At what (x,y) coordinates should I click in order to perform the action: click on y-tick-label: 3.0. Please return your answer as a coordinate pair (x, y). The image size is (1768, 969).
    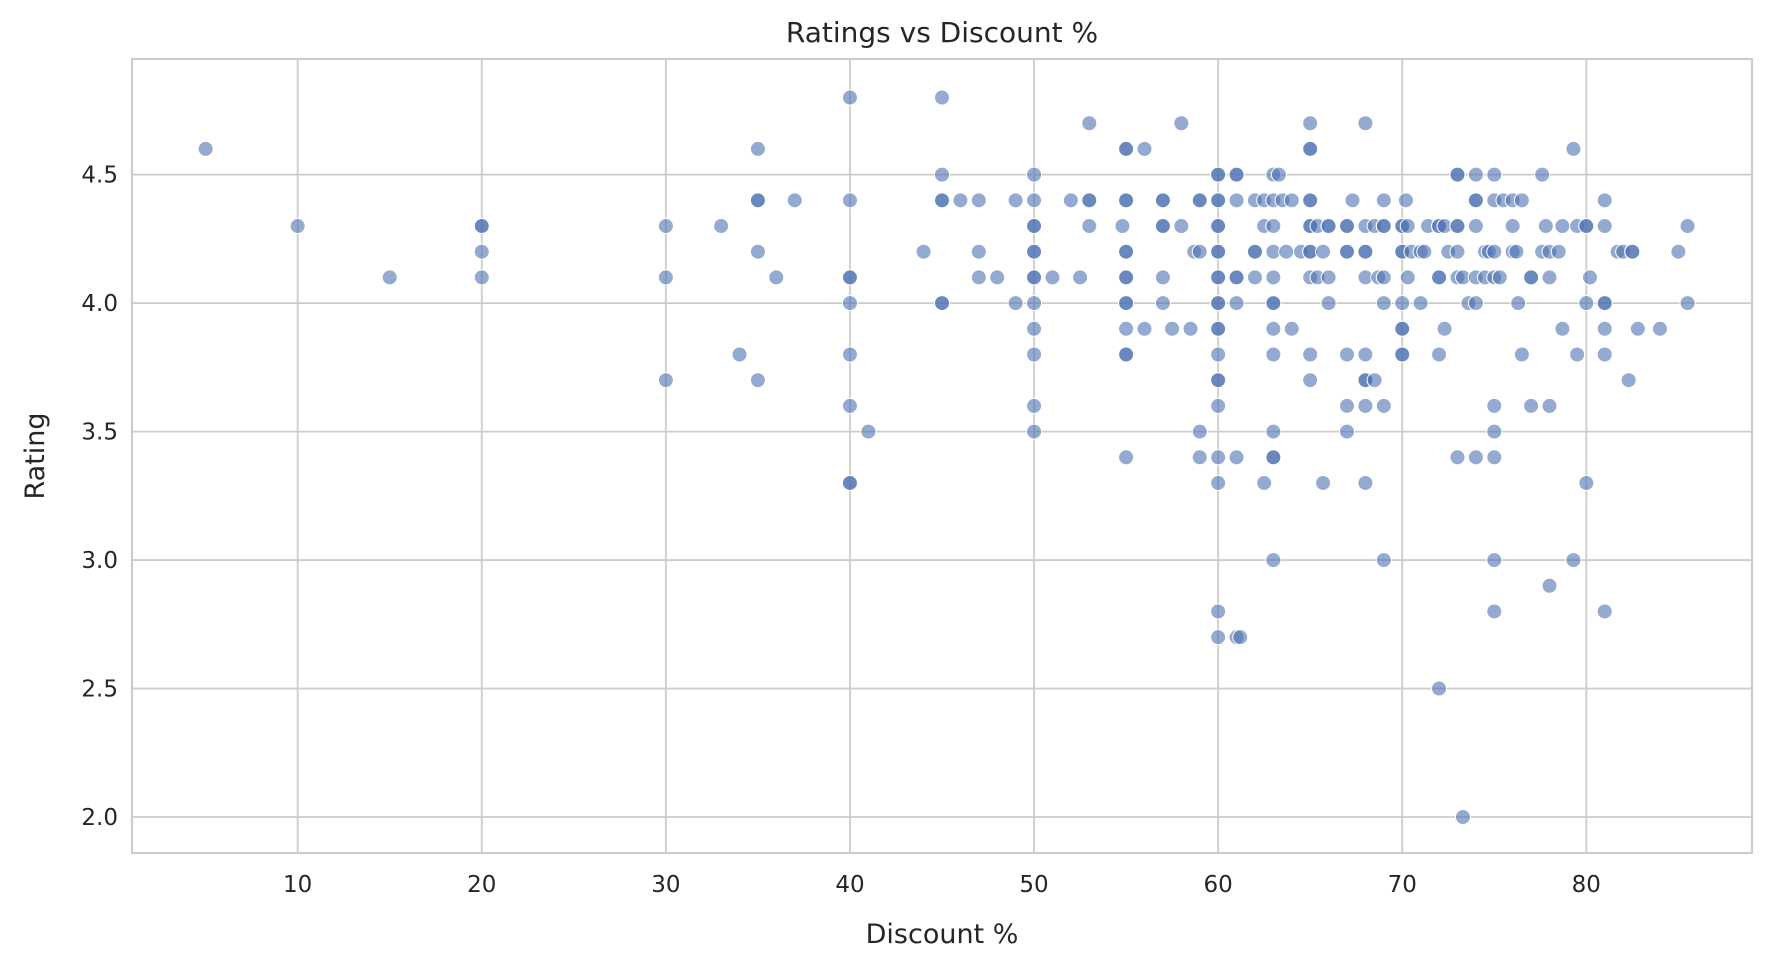
    Looking at the image, I should click on (99, 561).